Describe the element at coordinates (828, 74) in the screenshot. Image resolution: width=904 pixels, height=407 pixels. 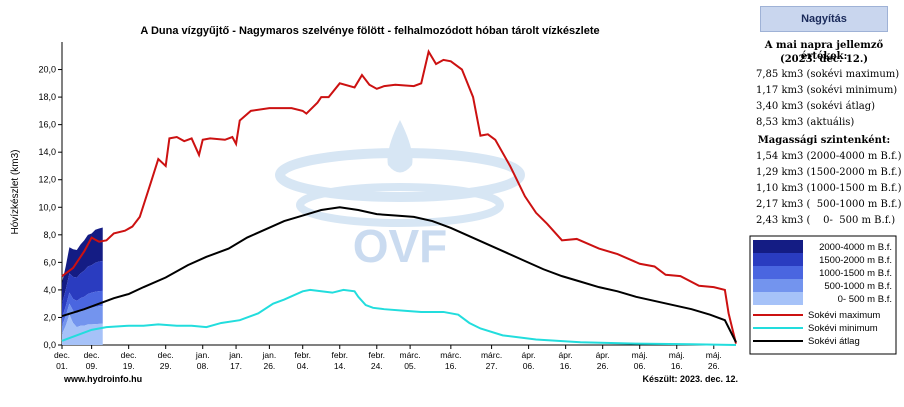
I see `today-max-value: 7,85 km3 (sokévi maximum)` at that location.